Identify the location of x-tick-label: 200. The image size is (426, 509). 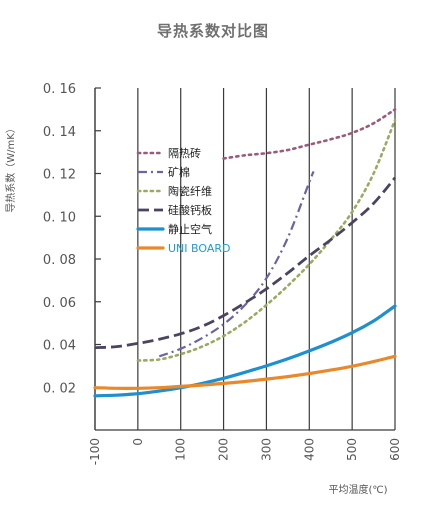
(224, 449).